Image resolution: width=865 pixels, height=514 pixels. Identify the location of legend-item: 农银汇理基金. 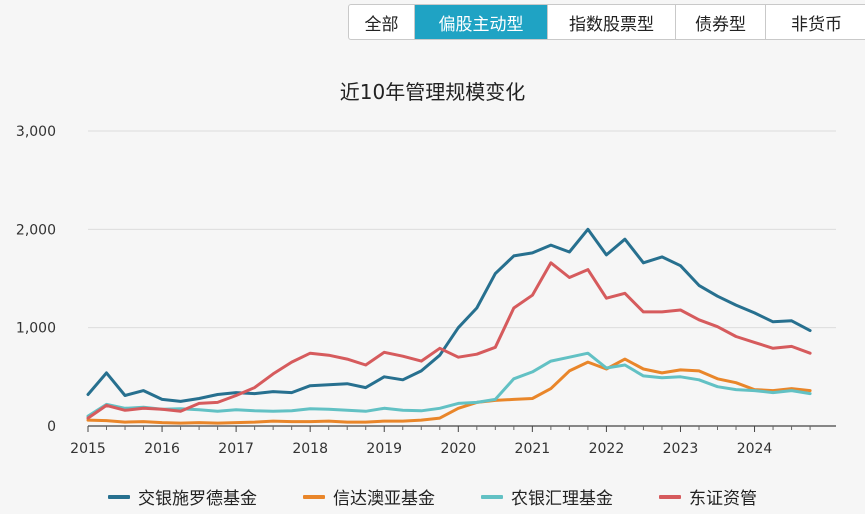
(547, 496).